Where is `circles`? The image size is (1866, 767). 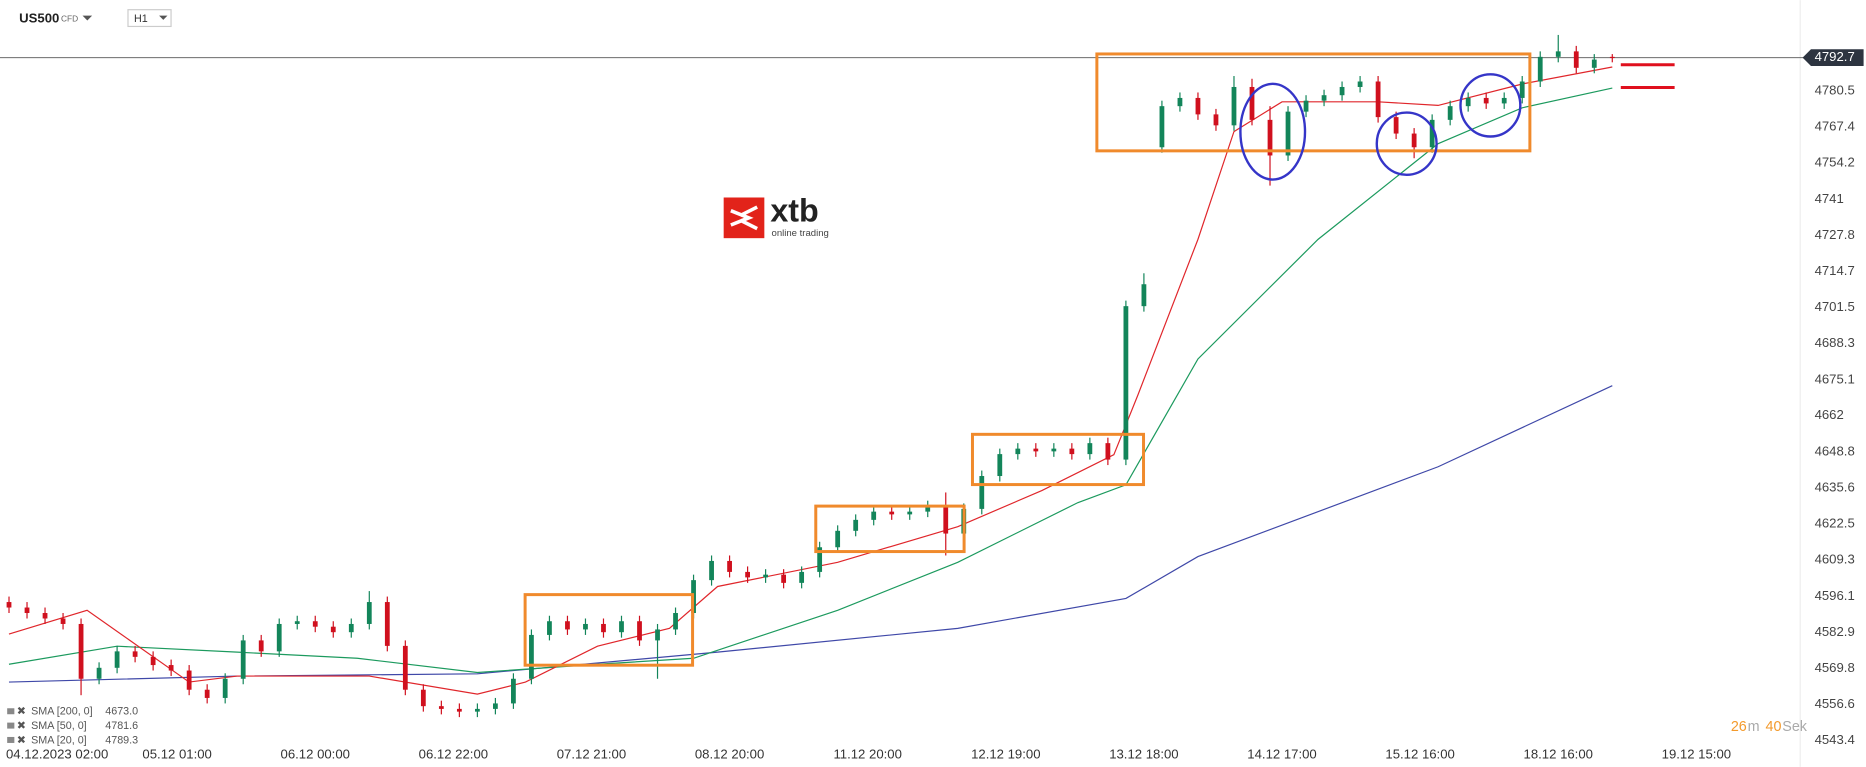
circles is located at coordinates (1380, 127).